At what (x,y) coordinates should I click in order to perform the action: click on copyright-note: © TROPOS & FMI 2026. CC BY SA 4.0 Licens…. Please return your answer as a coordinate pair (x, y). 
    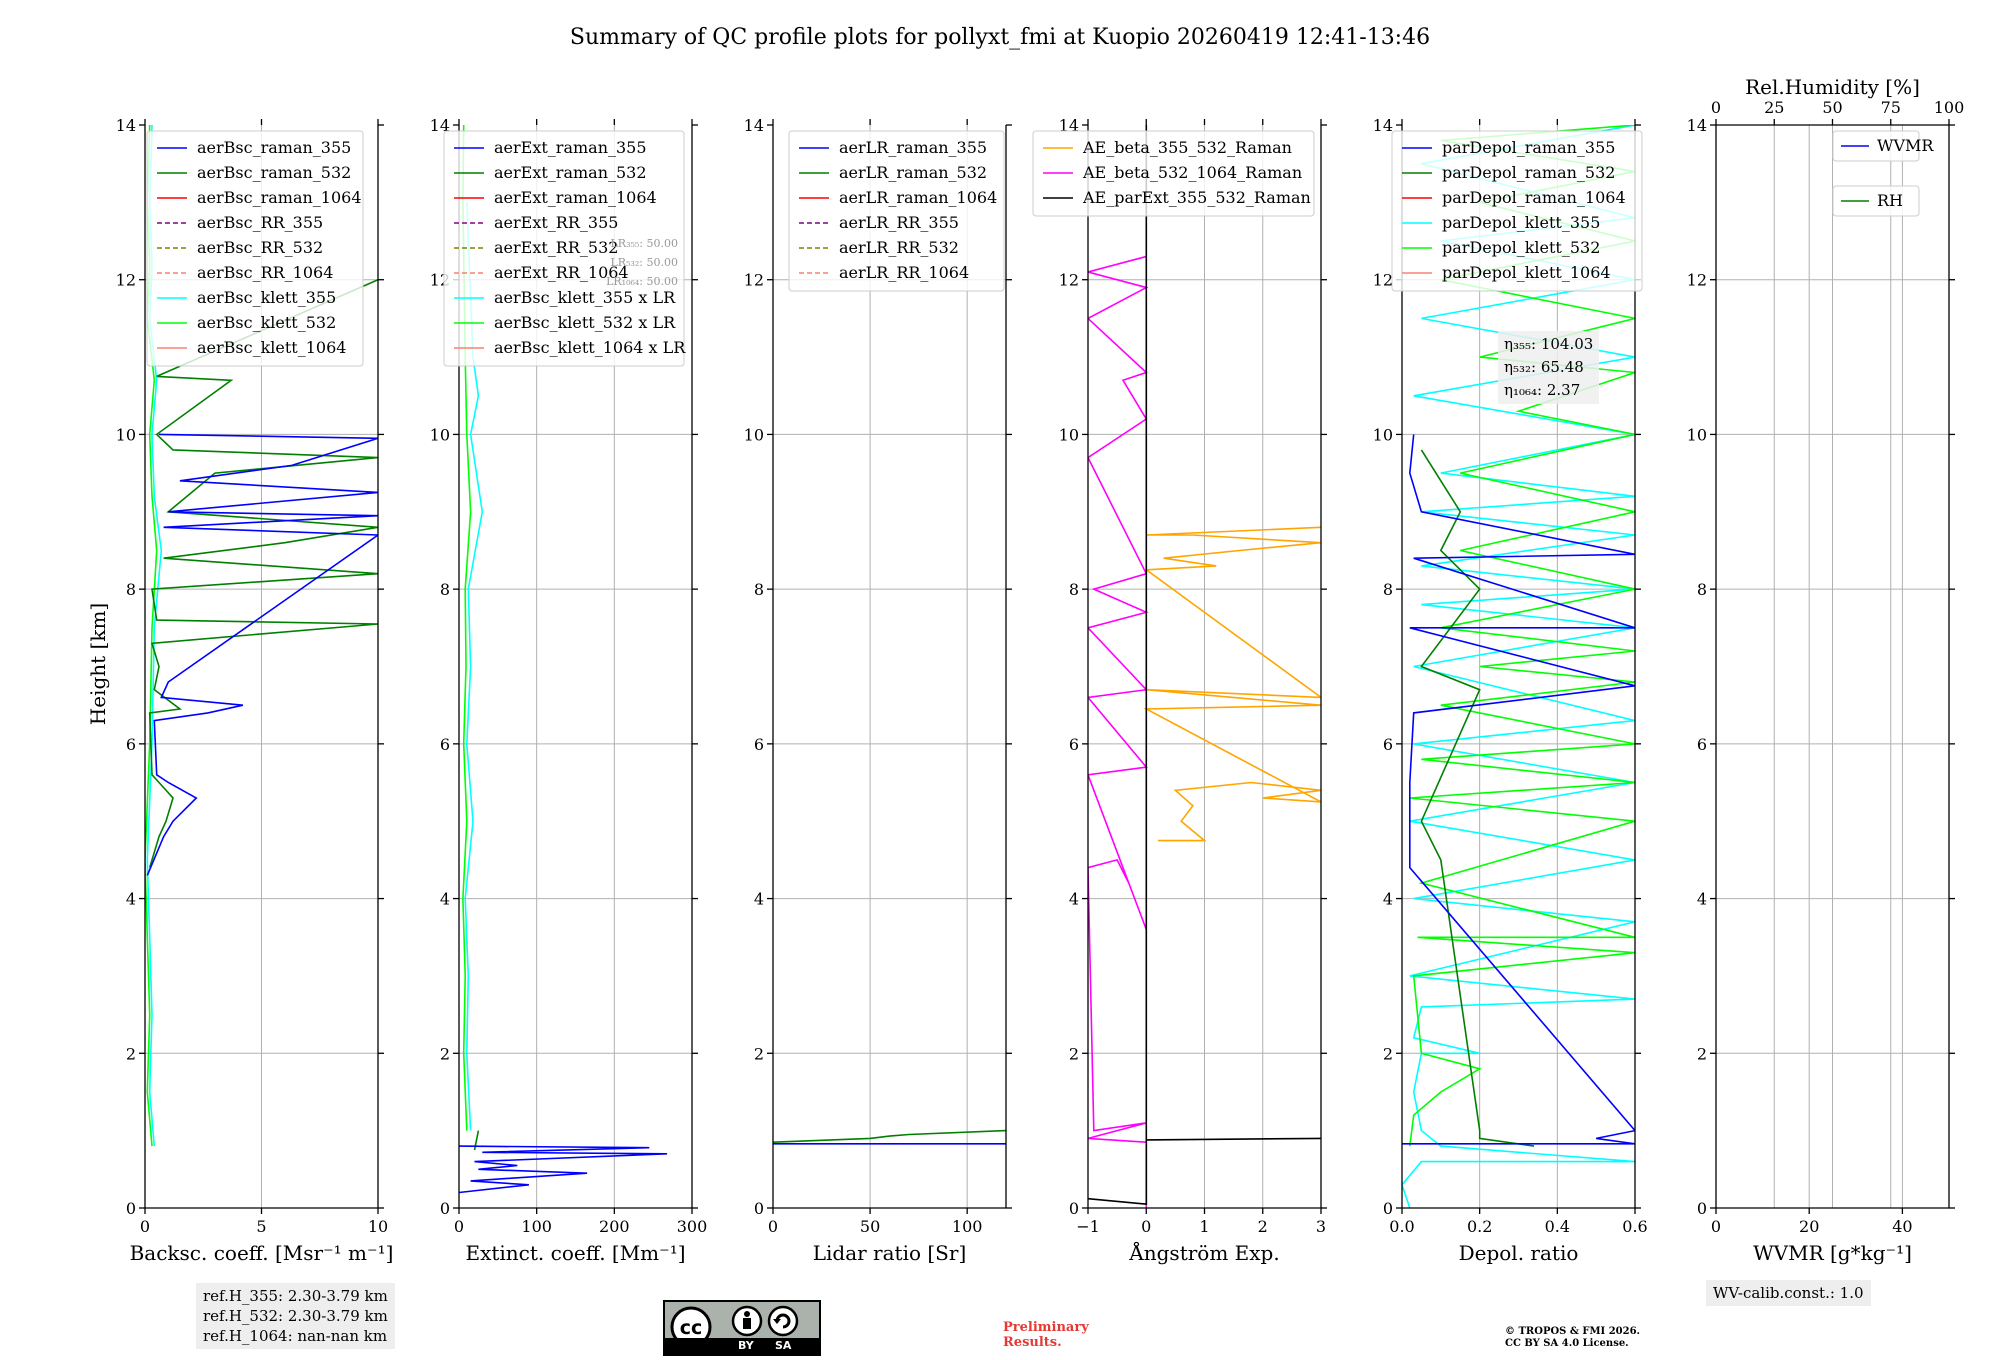
    Looking at the image, I should click on (1572, 1338).